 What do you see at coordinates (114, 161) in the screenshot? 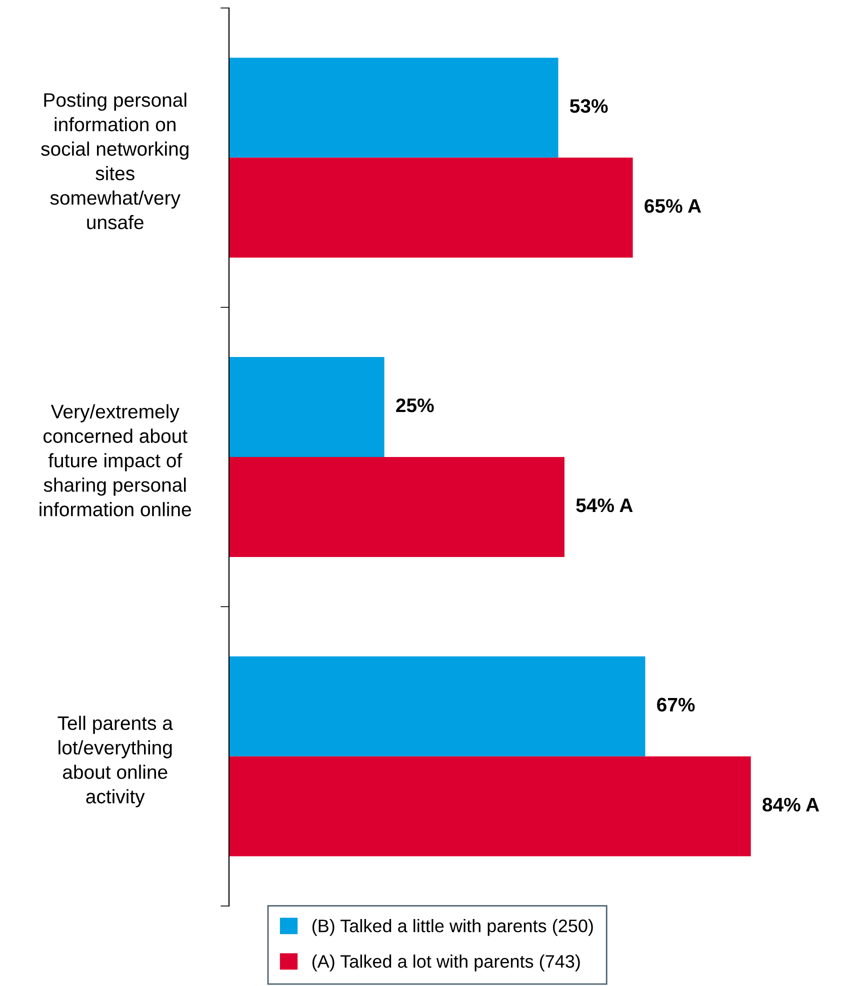
I see `y-tick-label: Posting personal information on social networking sites somewhat/very unsafe` at bounding box center [114, 161].